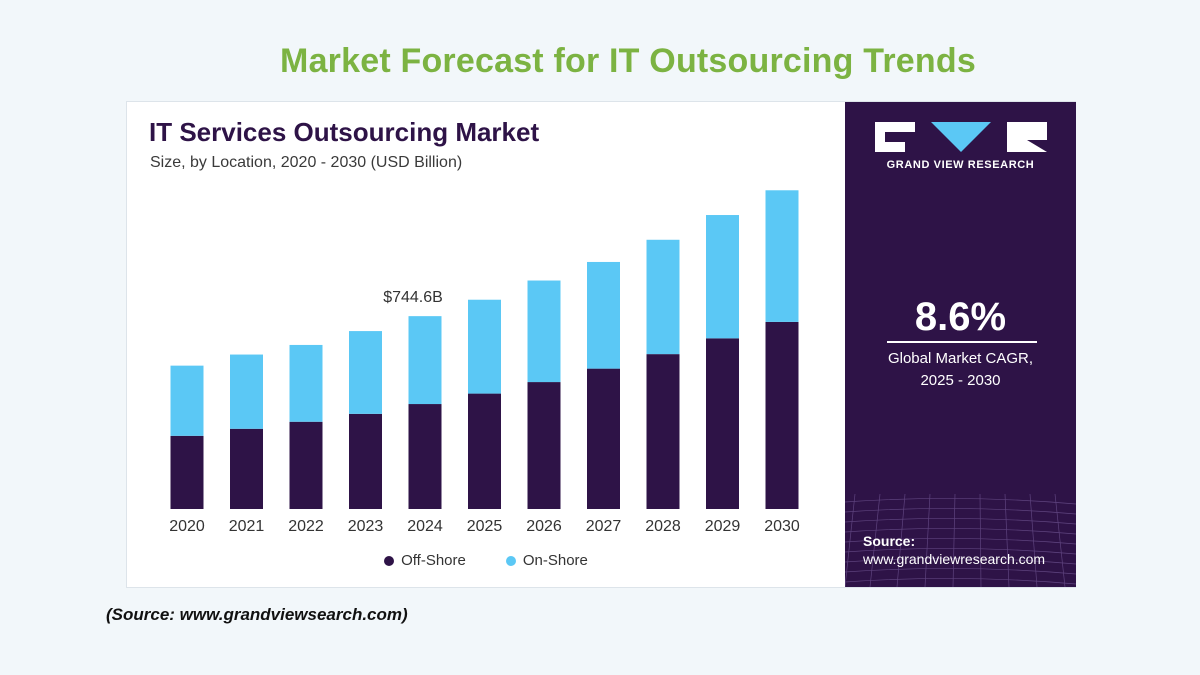  Describe the element at coordinates (366, 526) in the screenshot. I see `x-tick-label-2023: 2023` at that location.